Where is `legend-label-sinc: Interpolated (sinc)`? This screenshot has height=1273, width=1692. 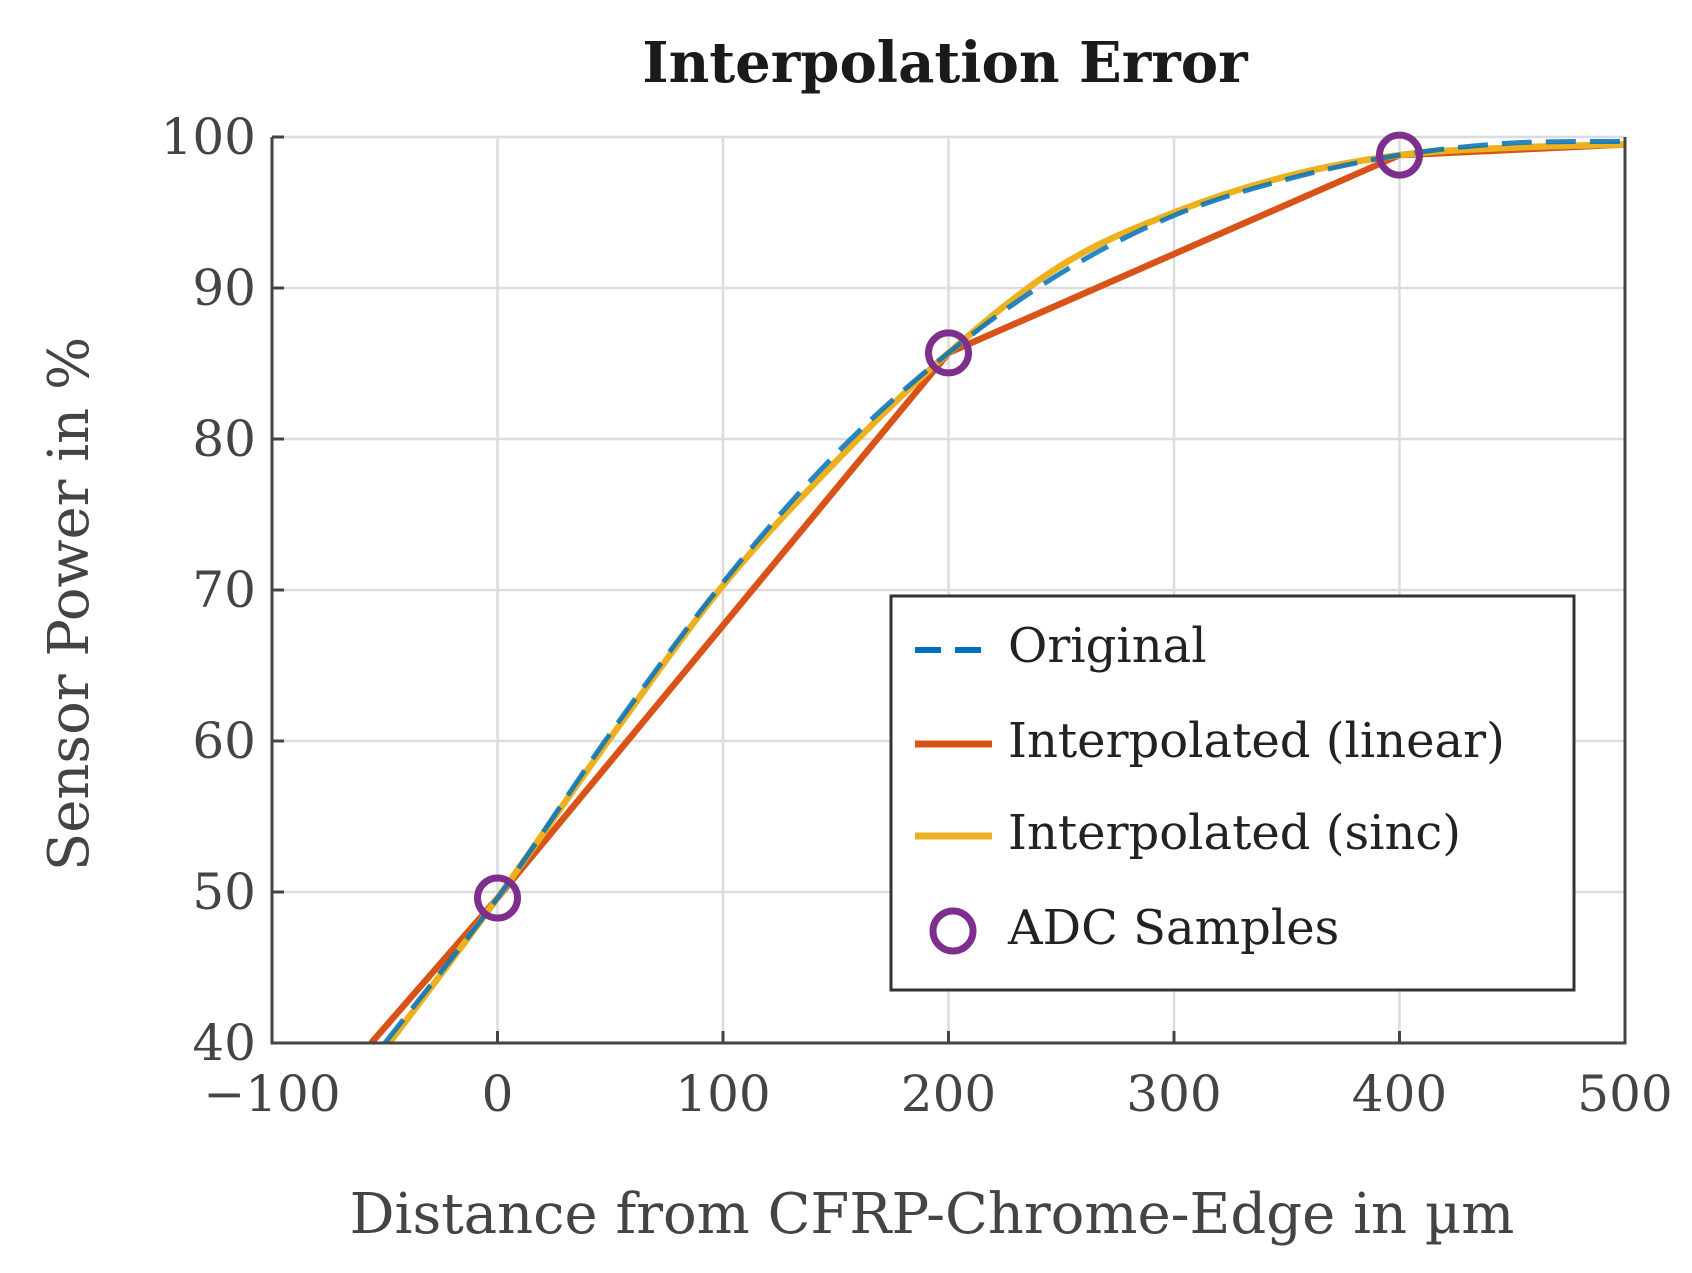
legend-label-sinc: Interpolated (sinc) is located at coordinates (1234, 833).